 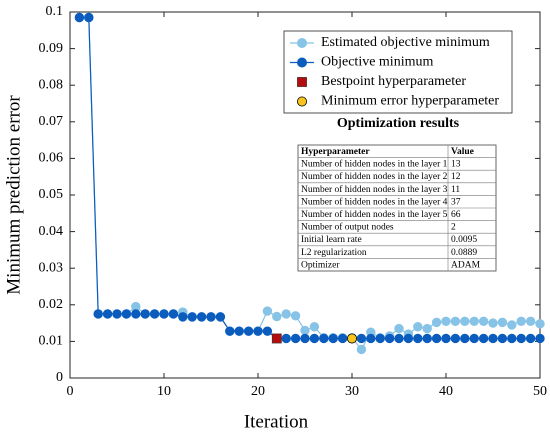 I want to click on table-cell: L2 regularization, so click(x=334, y=253).